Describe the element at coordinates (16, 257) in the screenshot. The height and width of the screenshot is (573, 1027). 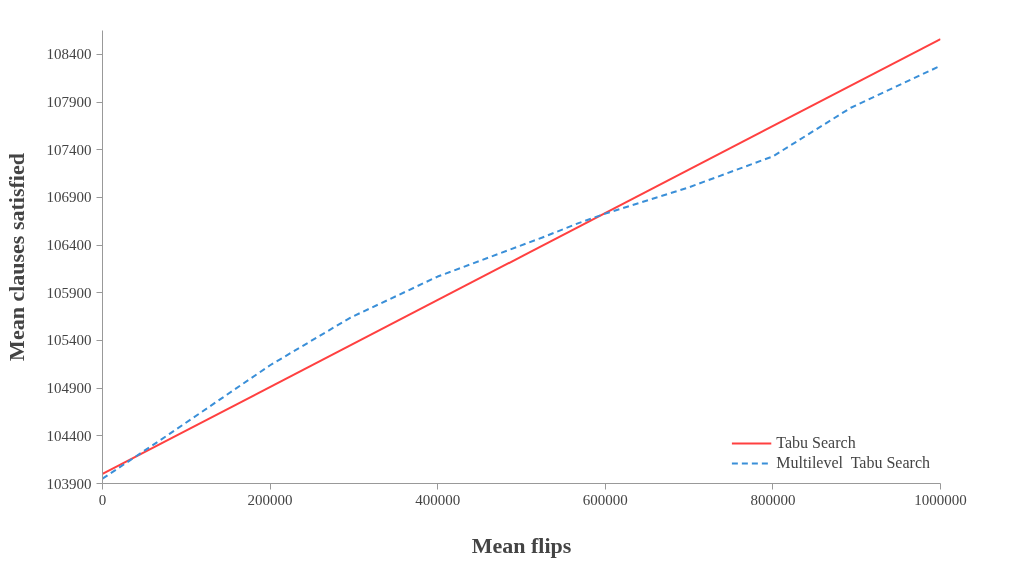
I see `y-axis-title: Mean clauses satisfied` at that location.